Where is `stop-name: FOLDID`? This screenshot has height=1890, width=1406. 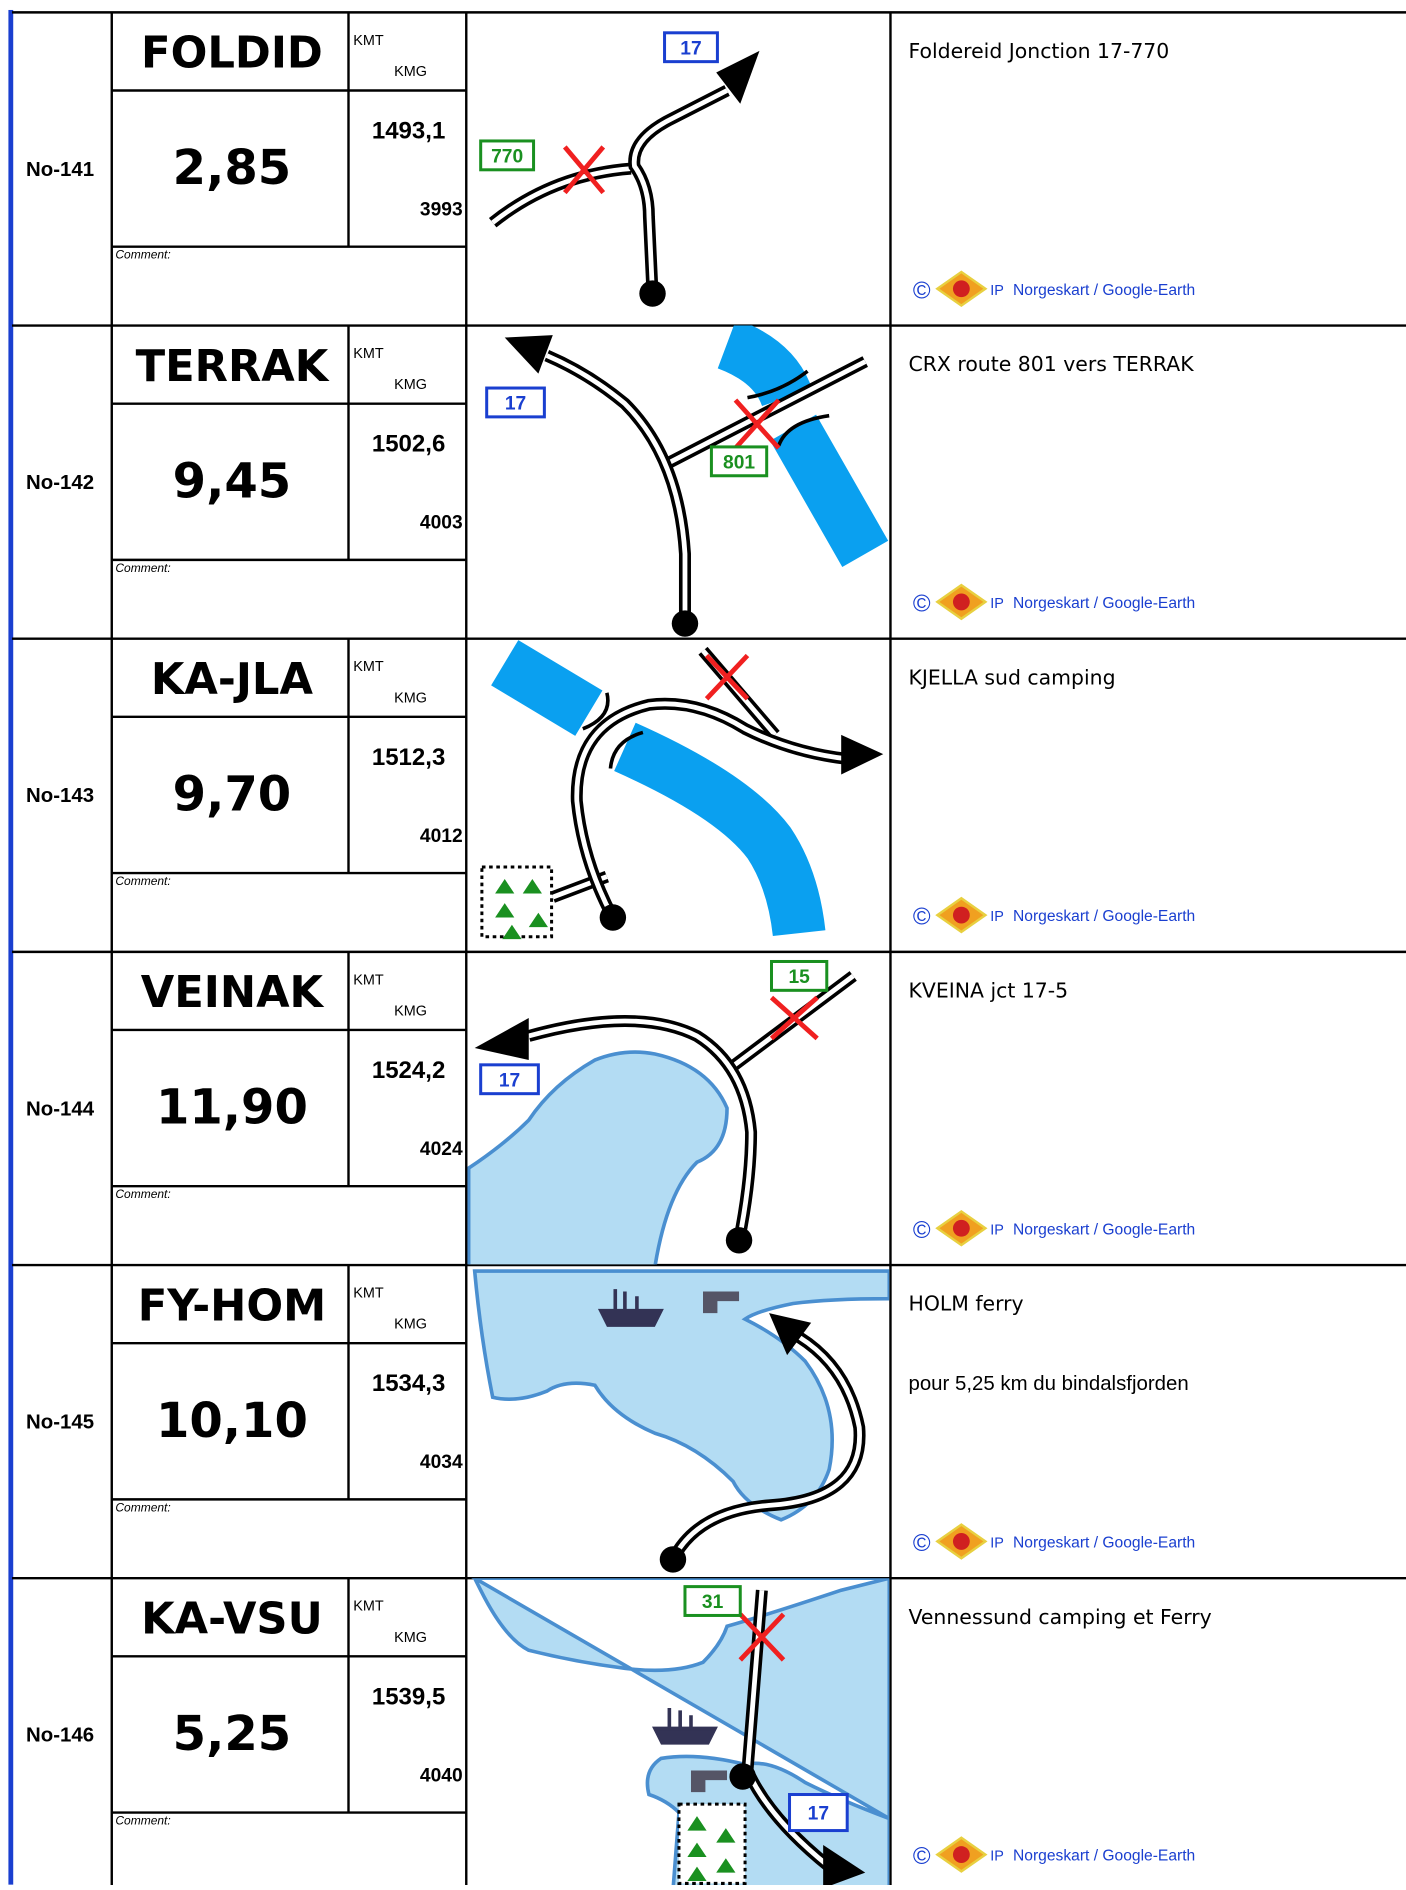
stop-name: FOLDID is located at coordinates (232, 54).